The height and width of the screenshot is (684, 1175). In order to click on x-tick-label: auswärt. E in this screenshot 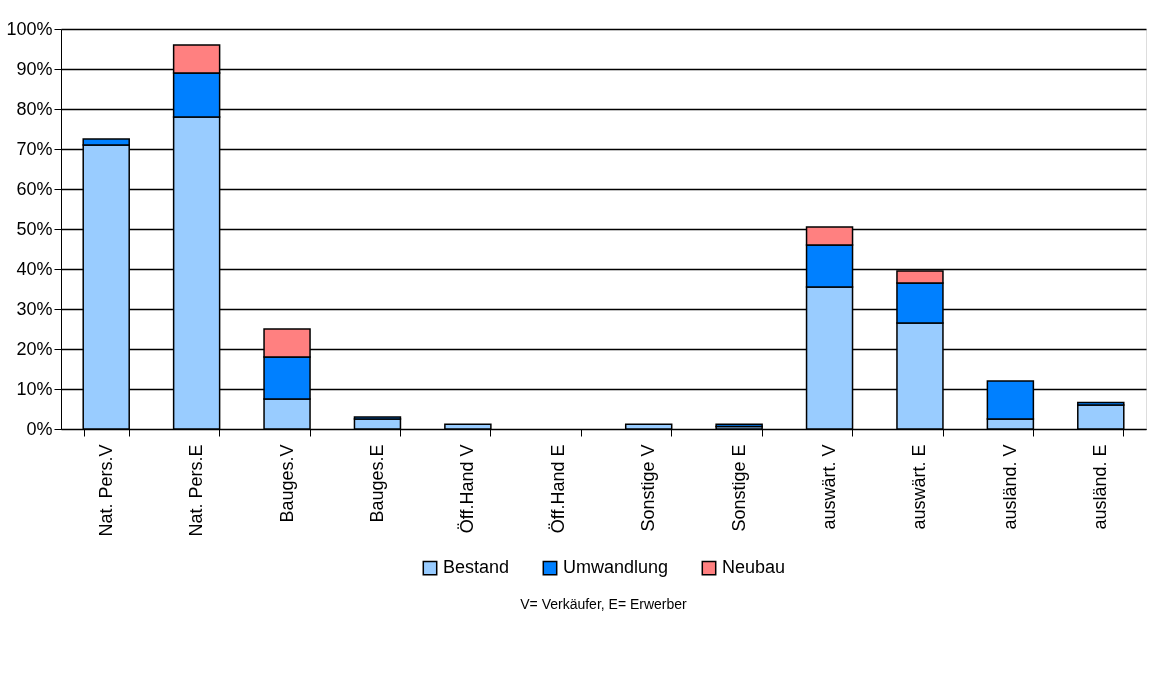, I will do `click(919, 487)`.